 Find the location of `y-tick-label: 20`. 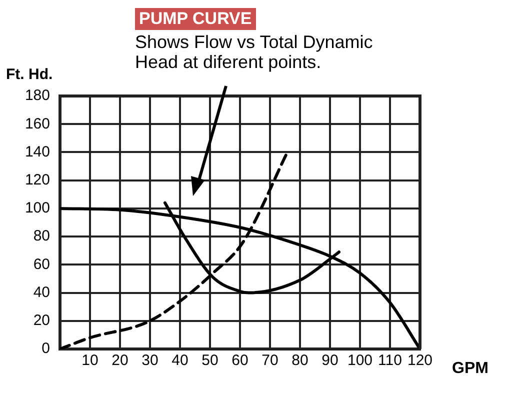

y-tick-label: 20 is located at coordinates (41, 321).